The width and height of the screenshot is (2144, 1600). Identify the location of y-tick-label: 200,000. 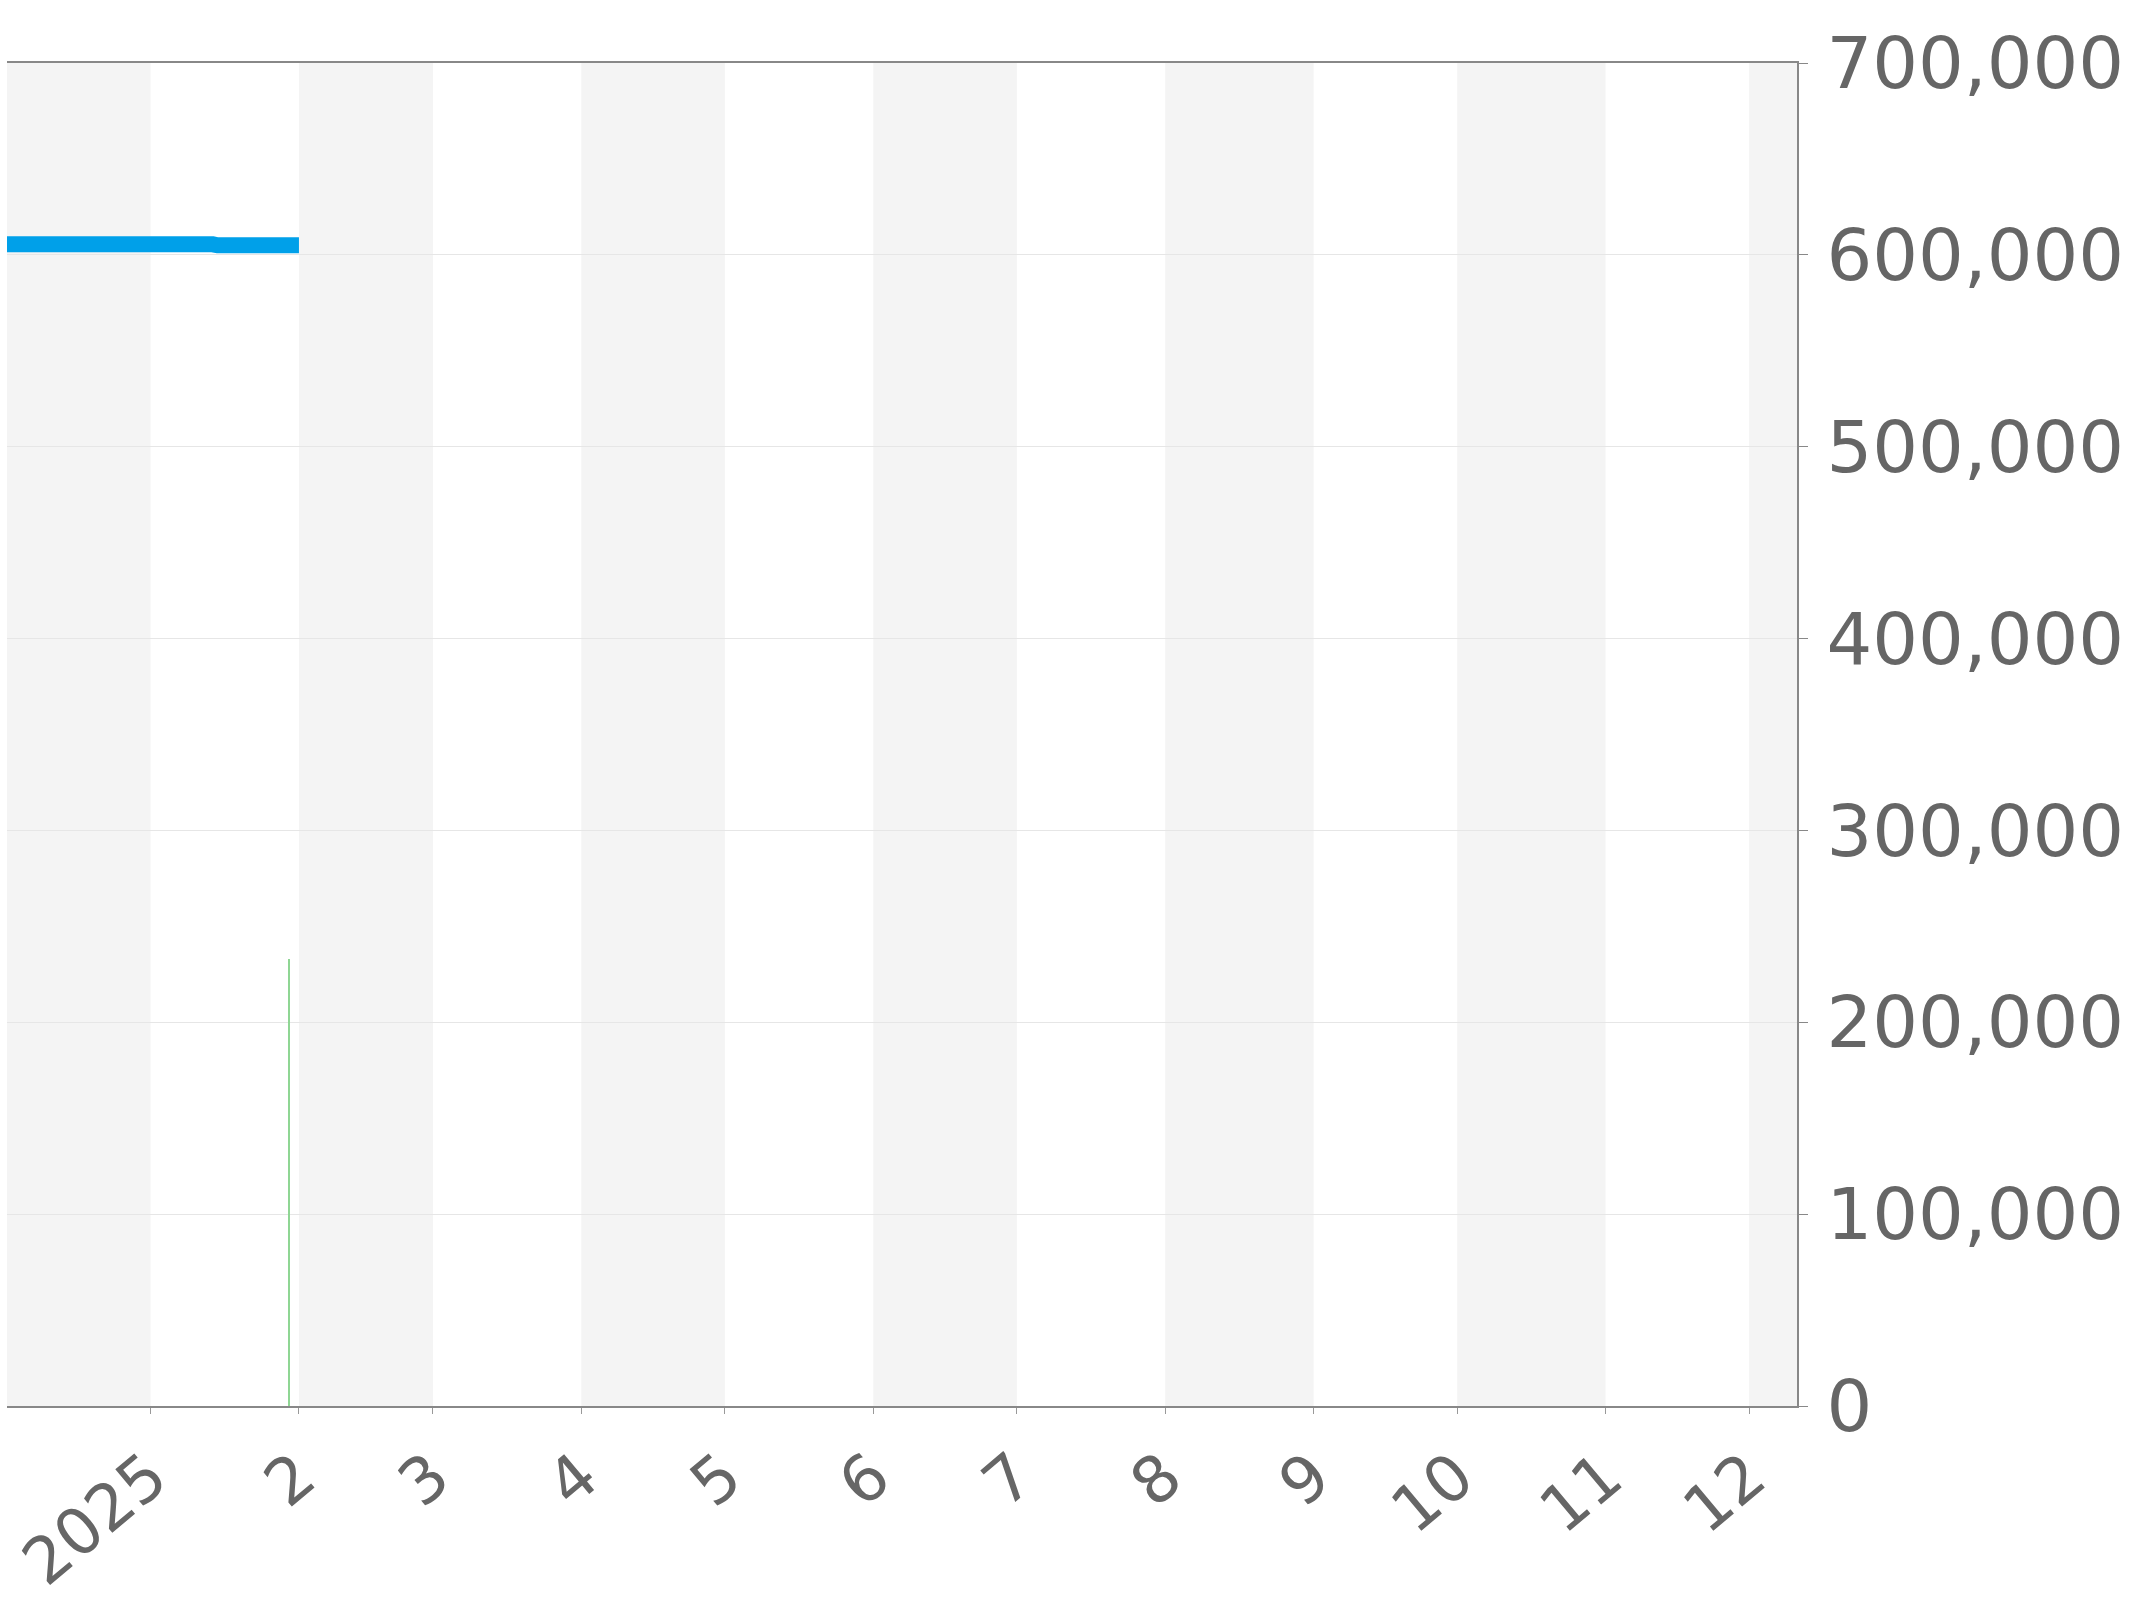
(1975, 1022).